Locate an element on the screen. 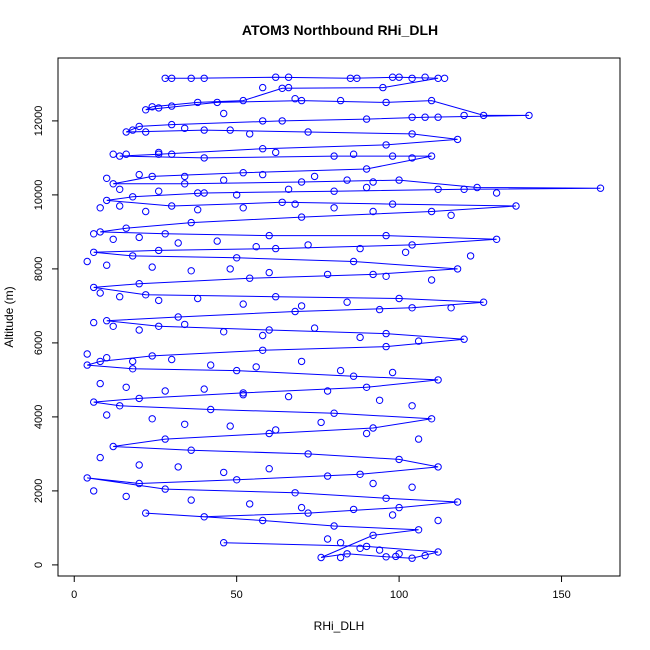  y-tick-label: 2000 is located at coordinates (39, 491).